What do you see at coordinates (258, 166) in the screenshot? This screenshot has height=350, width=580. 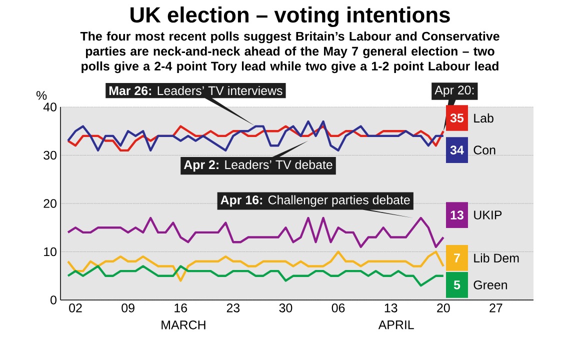 I see `annotation: Apr 2: Leaders’ TV debate` at bounding box center [258, 166].